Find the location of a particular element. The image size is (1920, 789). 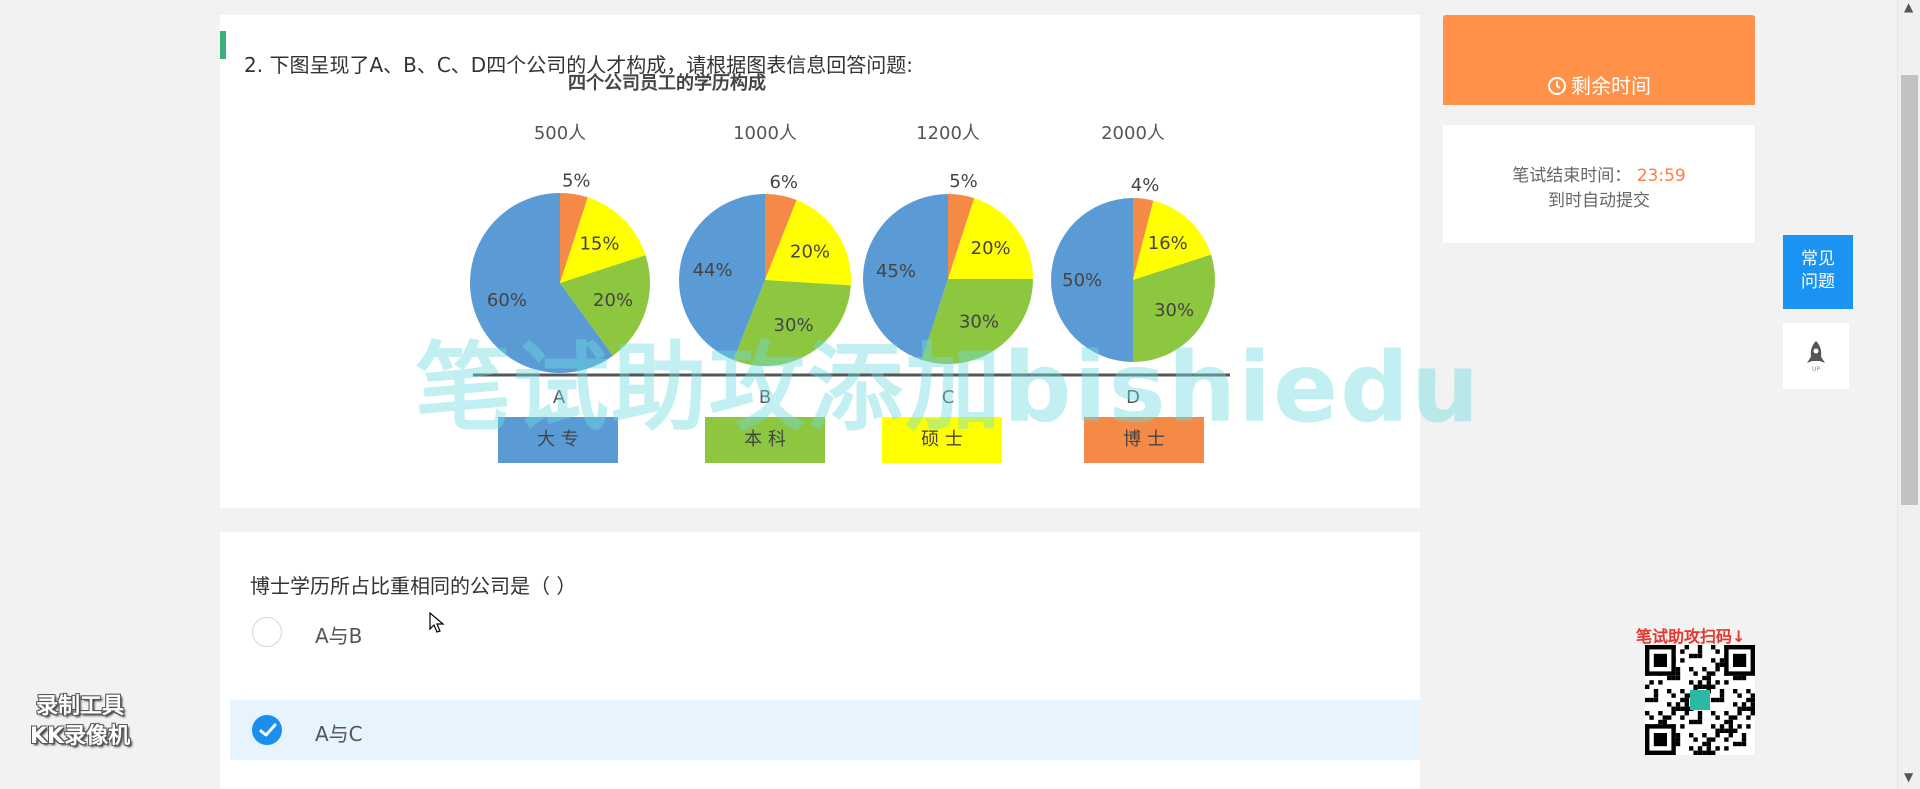

radio-a-c is located at coordinates (267, 730).